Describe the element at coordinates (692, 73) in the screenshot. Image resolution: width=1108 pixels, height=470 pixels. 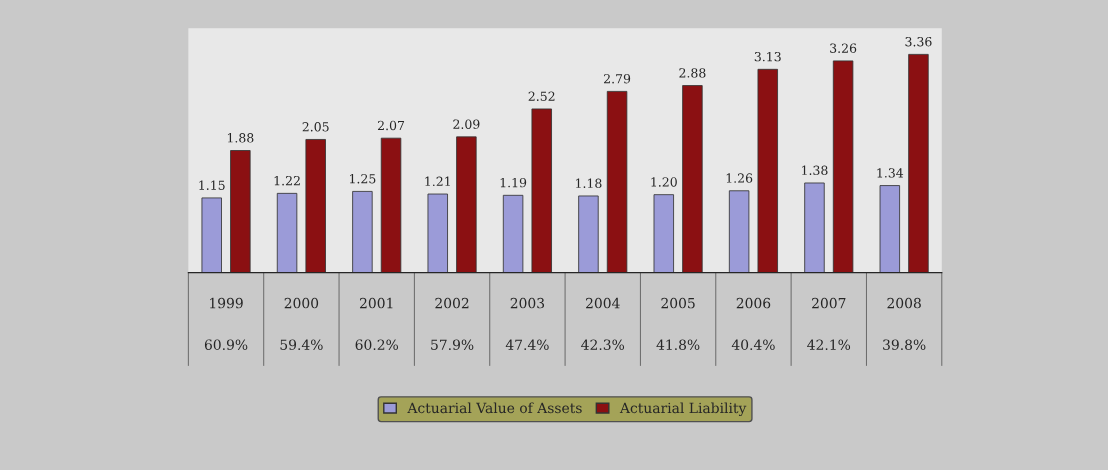
I see `data-label: 2.88` at that location.